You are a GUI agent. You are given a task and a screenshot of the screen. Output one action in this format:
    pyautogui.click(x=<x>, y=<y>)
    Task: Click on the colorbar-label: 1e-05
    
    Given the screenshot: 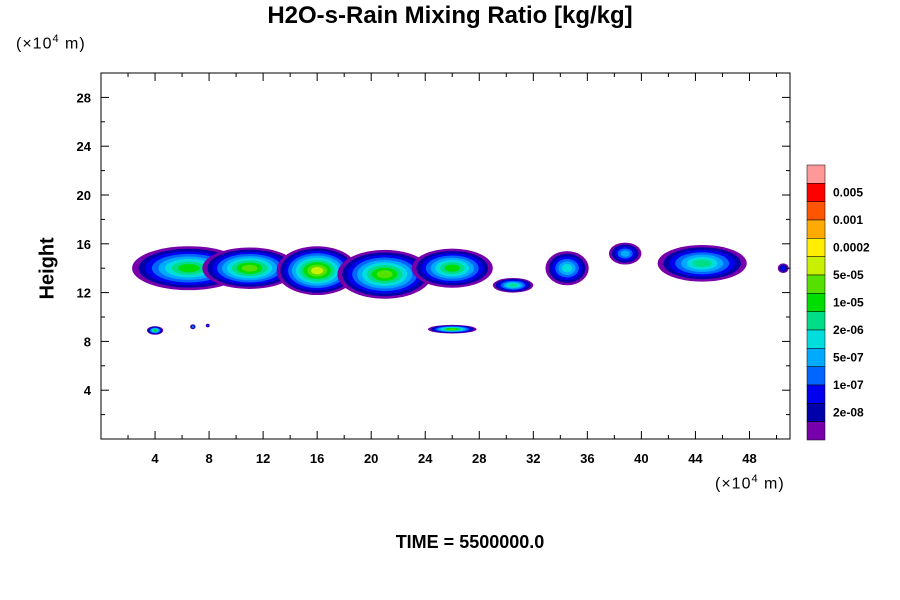 What is the action you would take?
    pyautogui.click(x=848, y=303)
    